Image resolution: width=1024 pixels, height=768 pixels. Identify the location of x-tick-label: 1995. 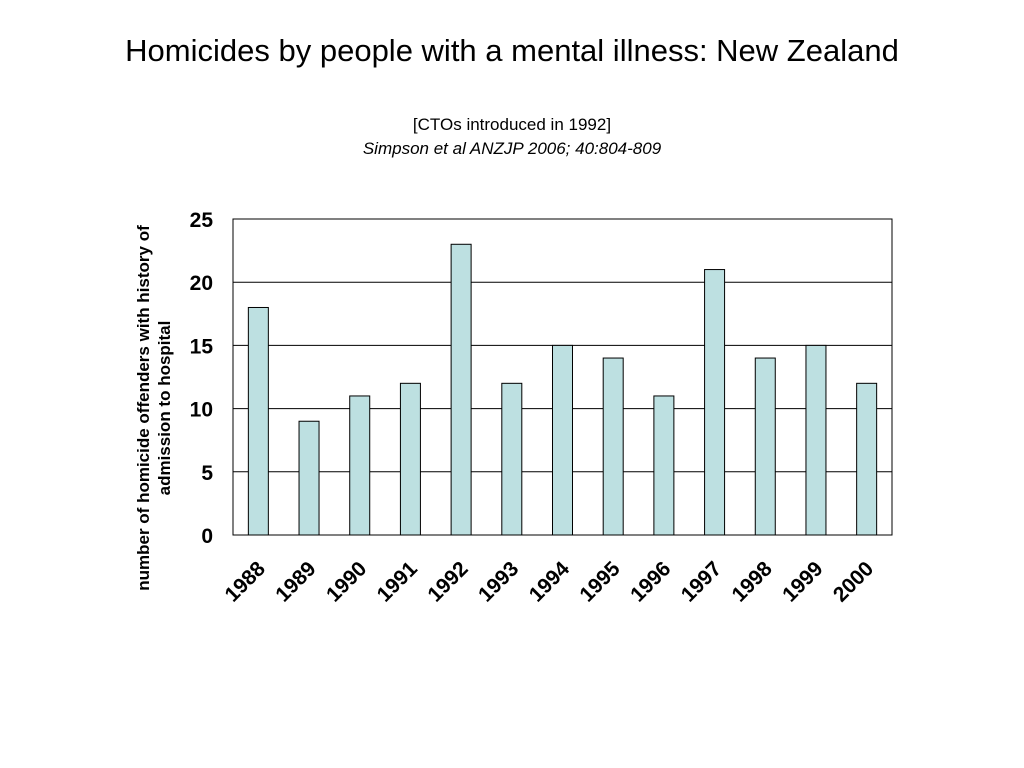
(600, 582).